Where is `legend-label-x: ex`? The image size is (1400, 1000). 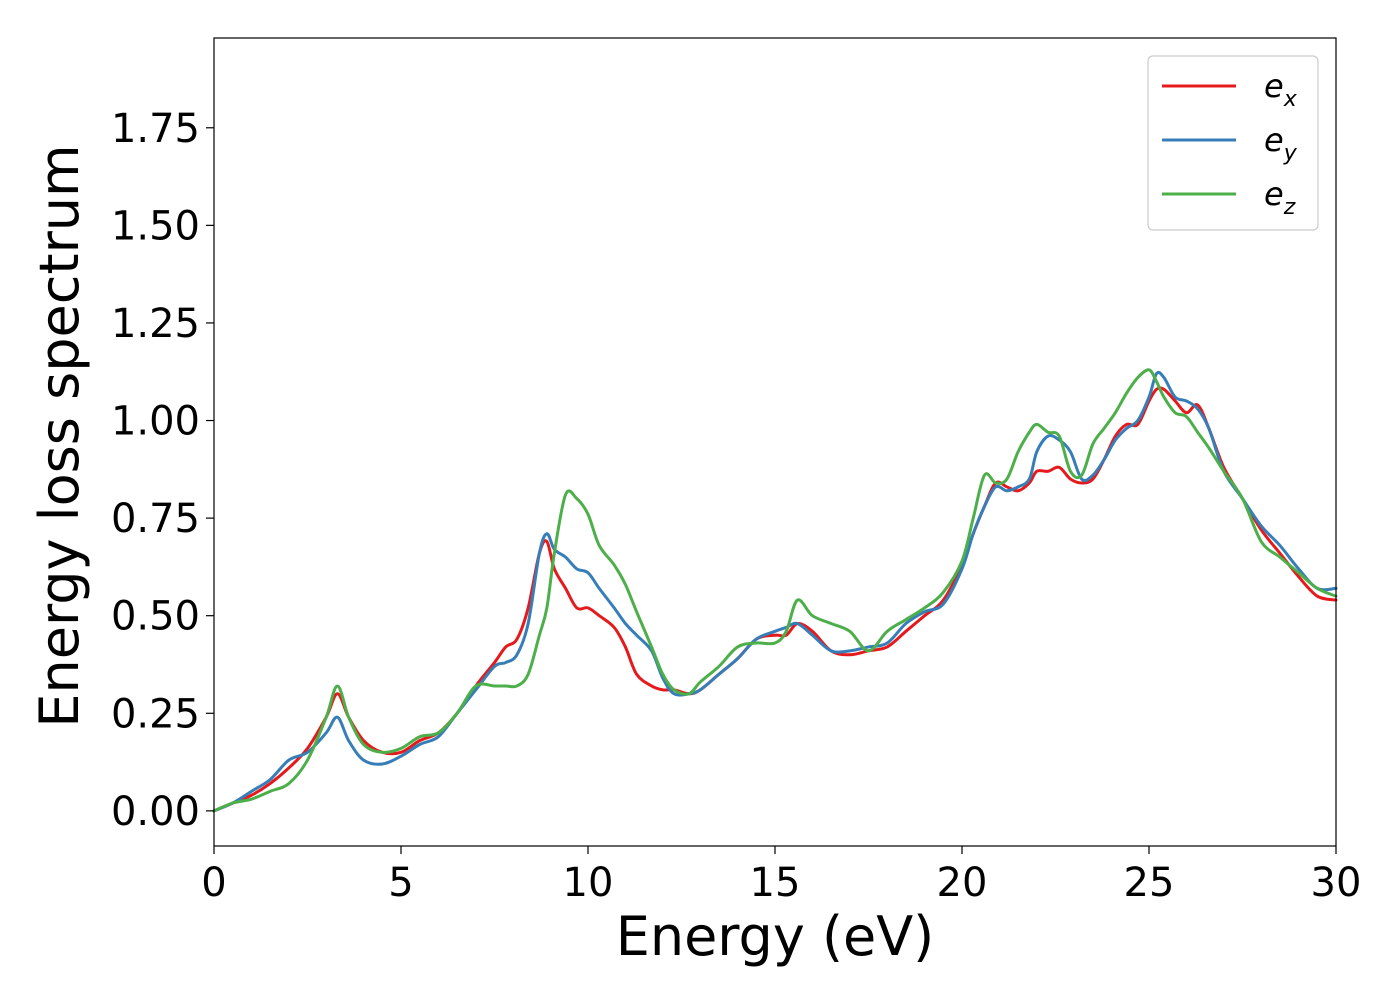
legend-label-x: ex is located at coordinates (1281, 89).